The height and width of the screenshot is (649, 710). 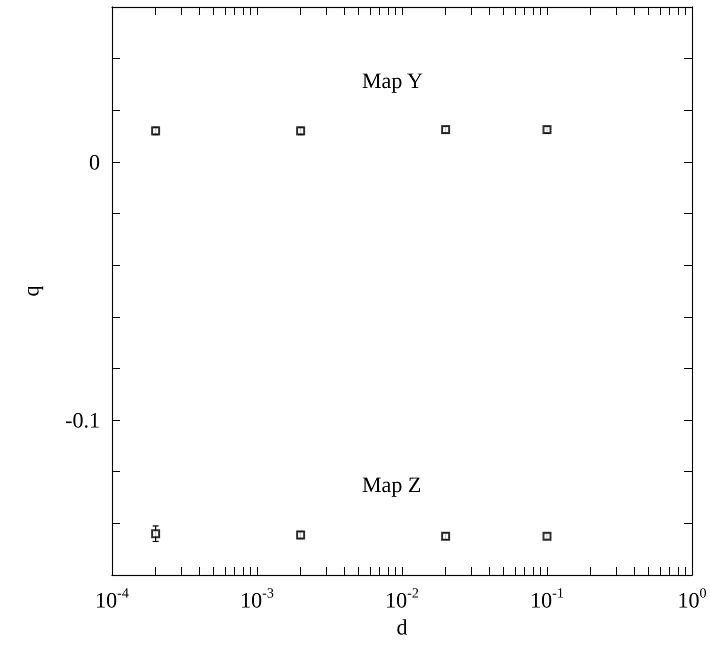 What do you see at coordinates (402, 627) in the screenshot?
I see `x-axis-title: d` at bounding box center [402, 627].